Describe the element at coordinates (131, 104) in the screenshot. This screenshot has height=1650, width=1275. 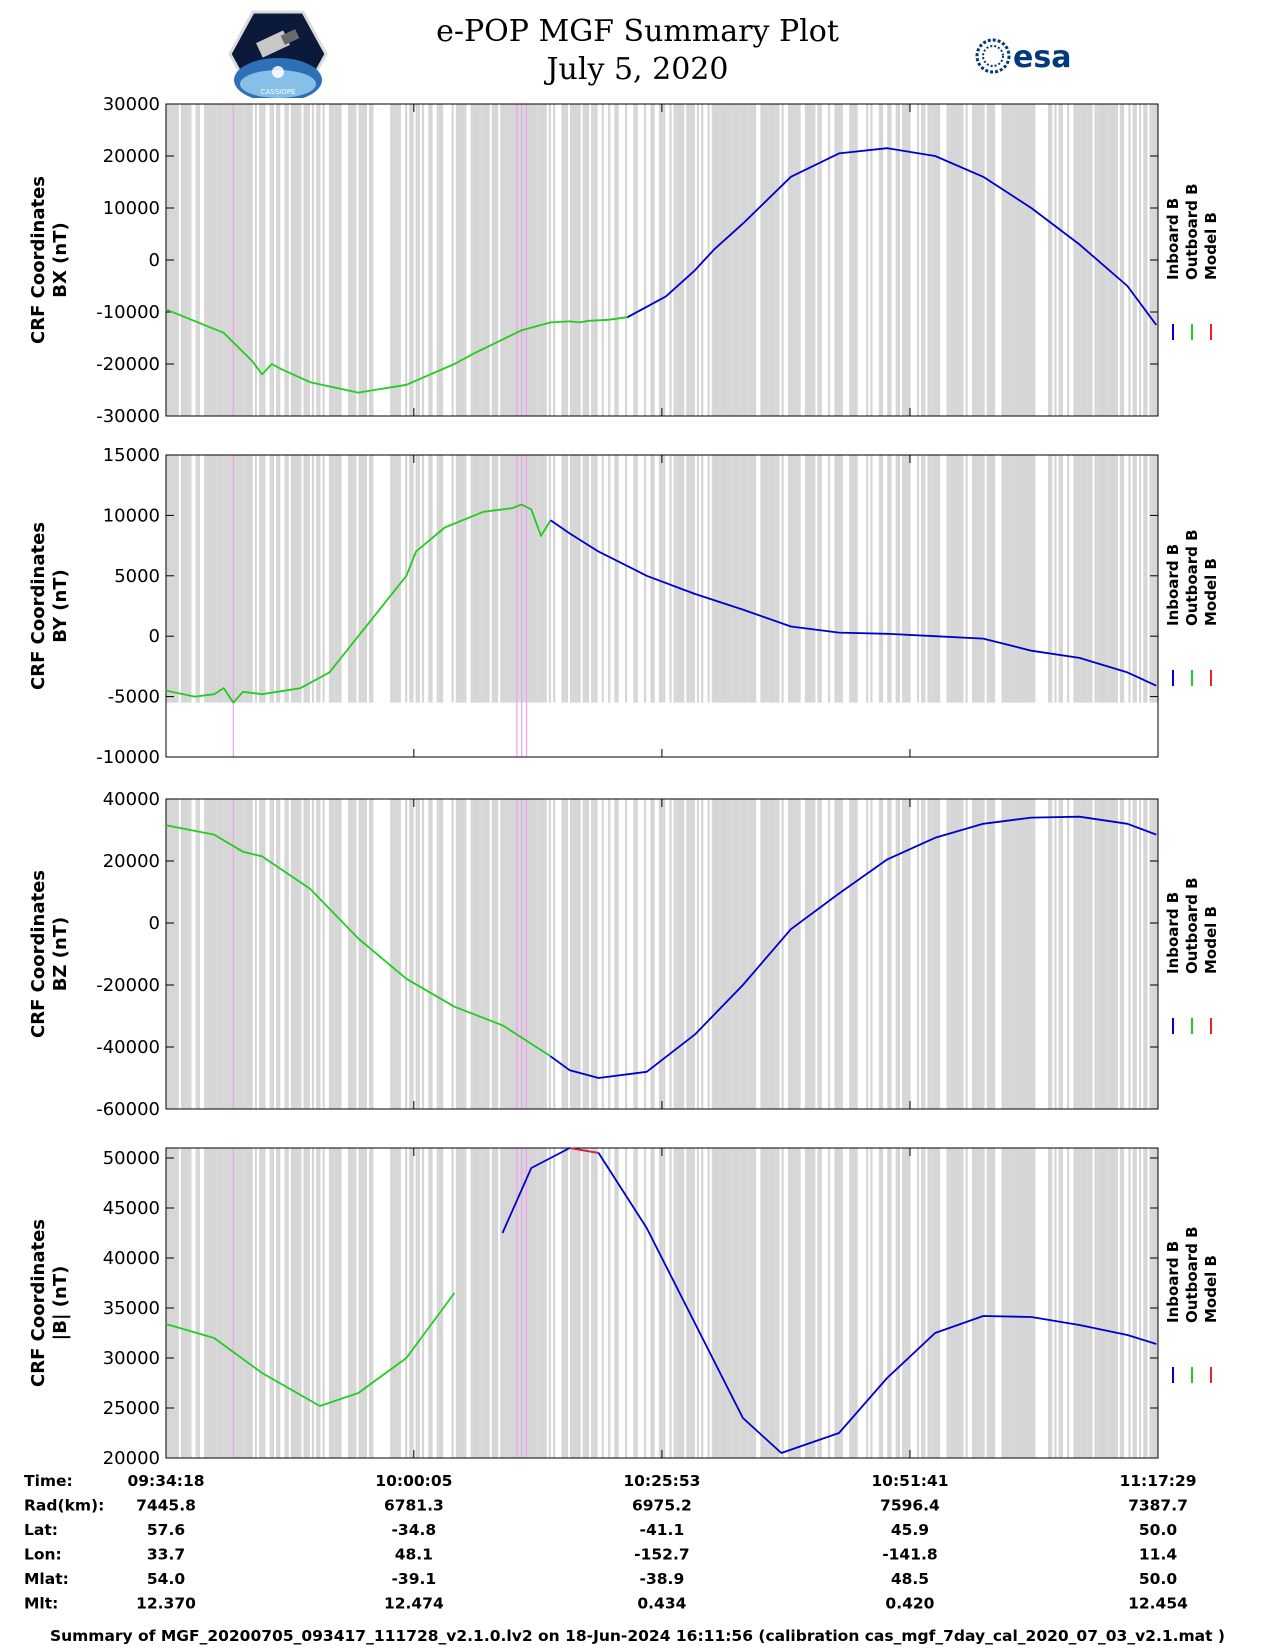
I see `y-tick-label: 30000` at that location.